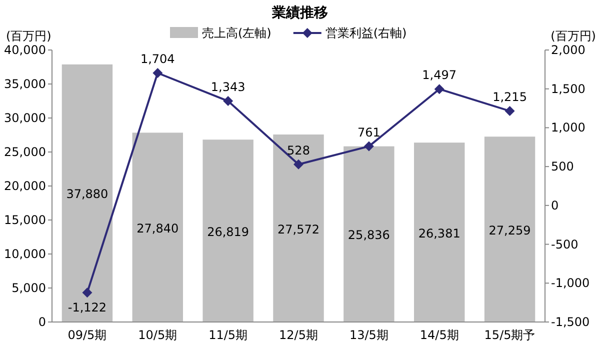 The image size is (600, 350). What do you see at coordinates (564, 244) in the screenshot?
I see `y2-tick-label: -500` at bounding box center [564, 244].